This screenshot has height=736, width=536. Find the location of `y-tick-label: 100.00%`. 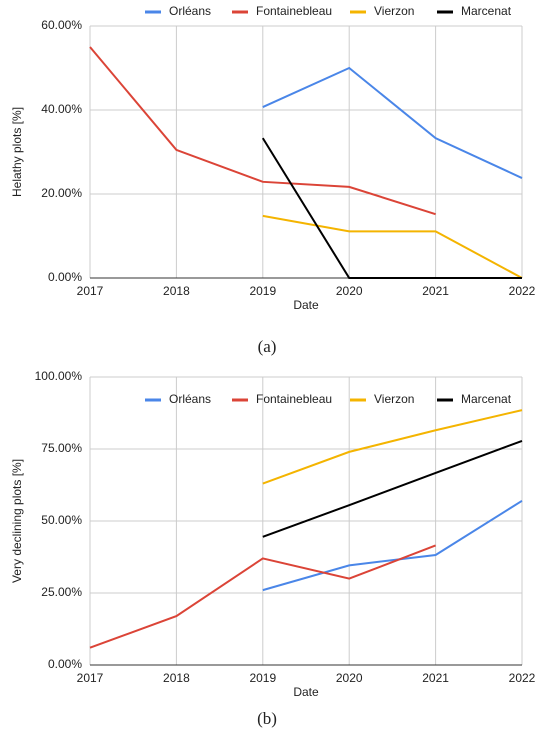

y-tick-label: 100.00% is located at coordinates (59, 376).